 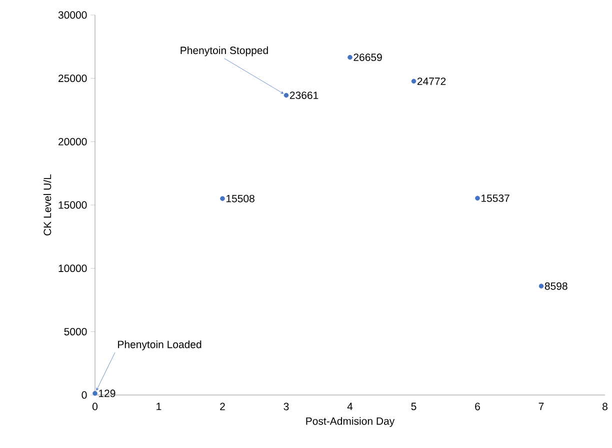 I want to click on x-tick-label: 1, so click(x=159, y=406).